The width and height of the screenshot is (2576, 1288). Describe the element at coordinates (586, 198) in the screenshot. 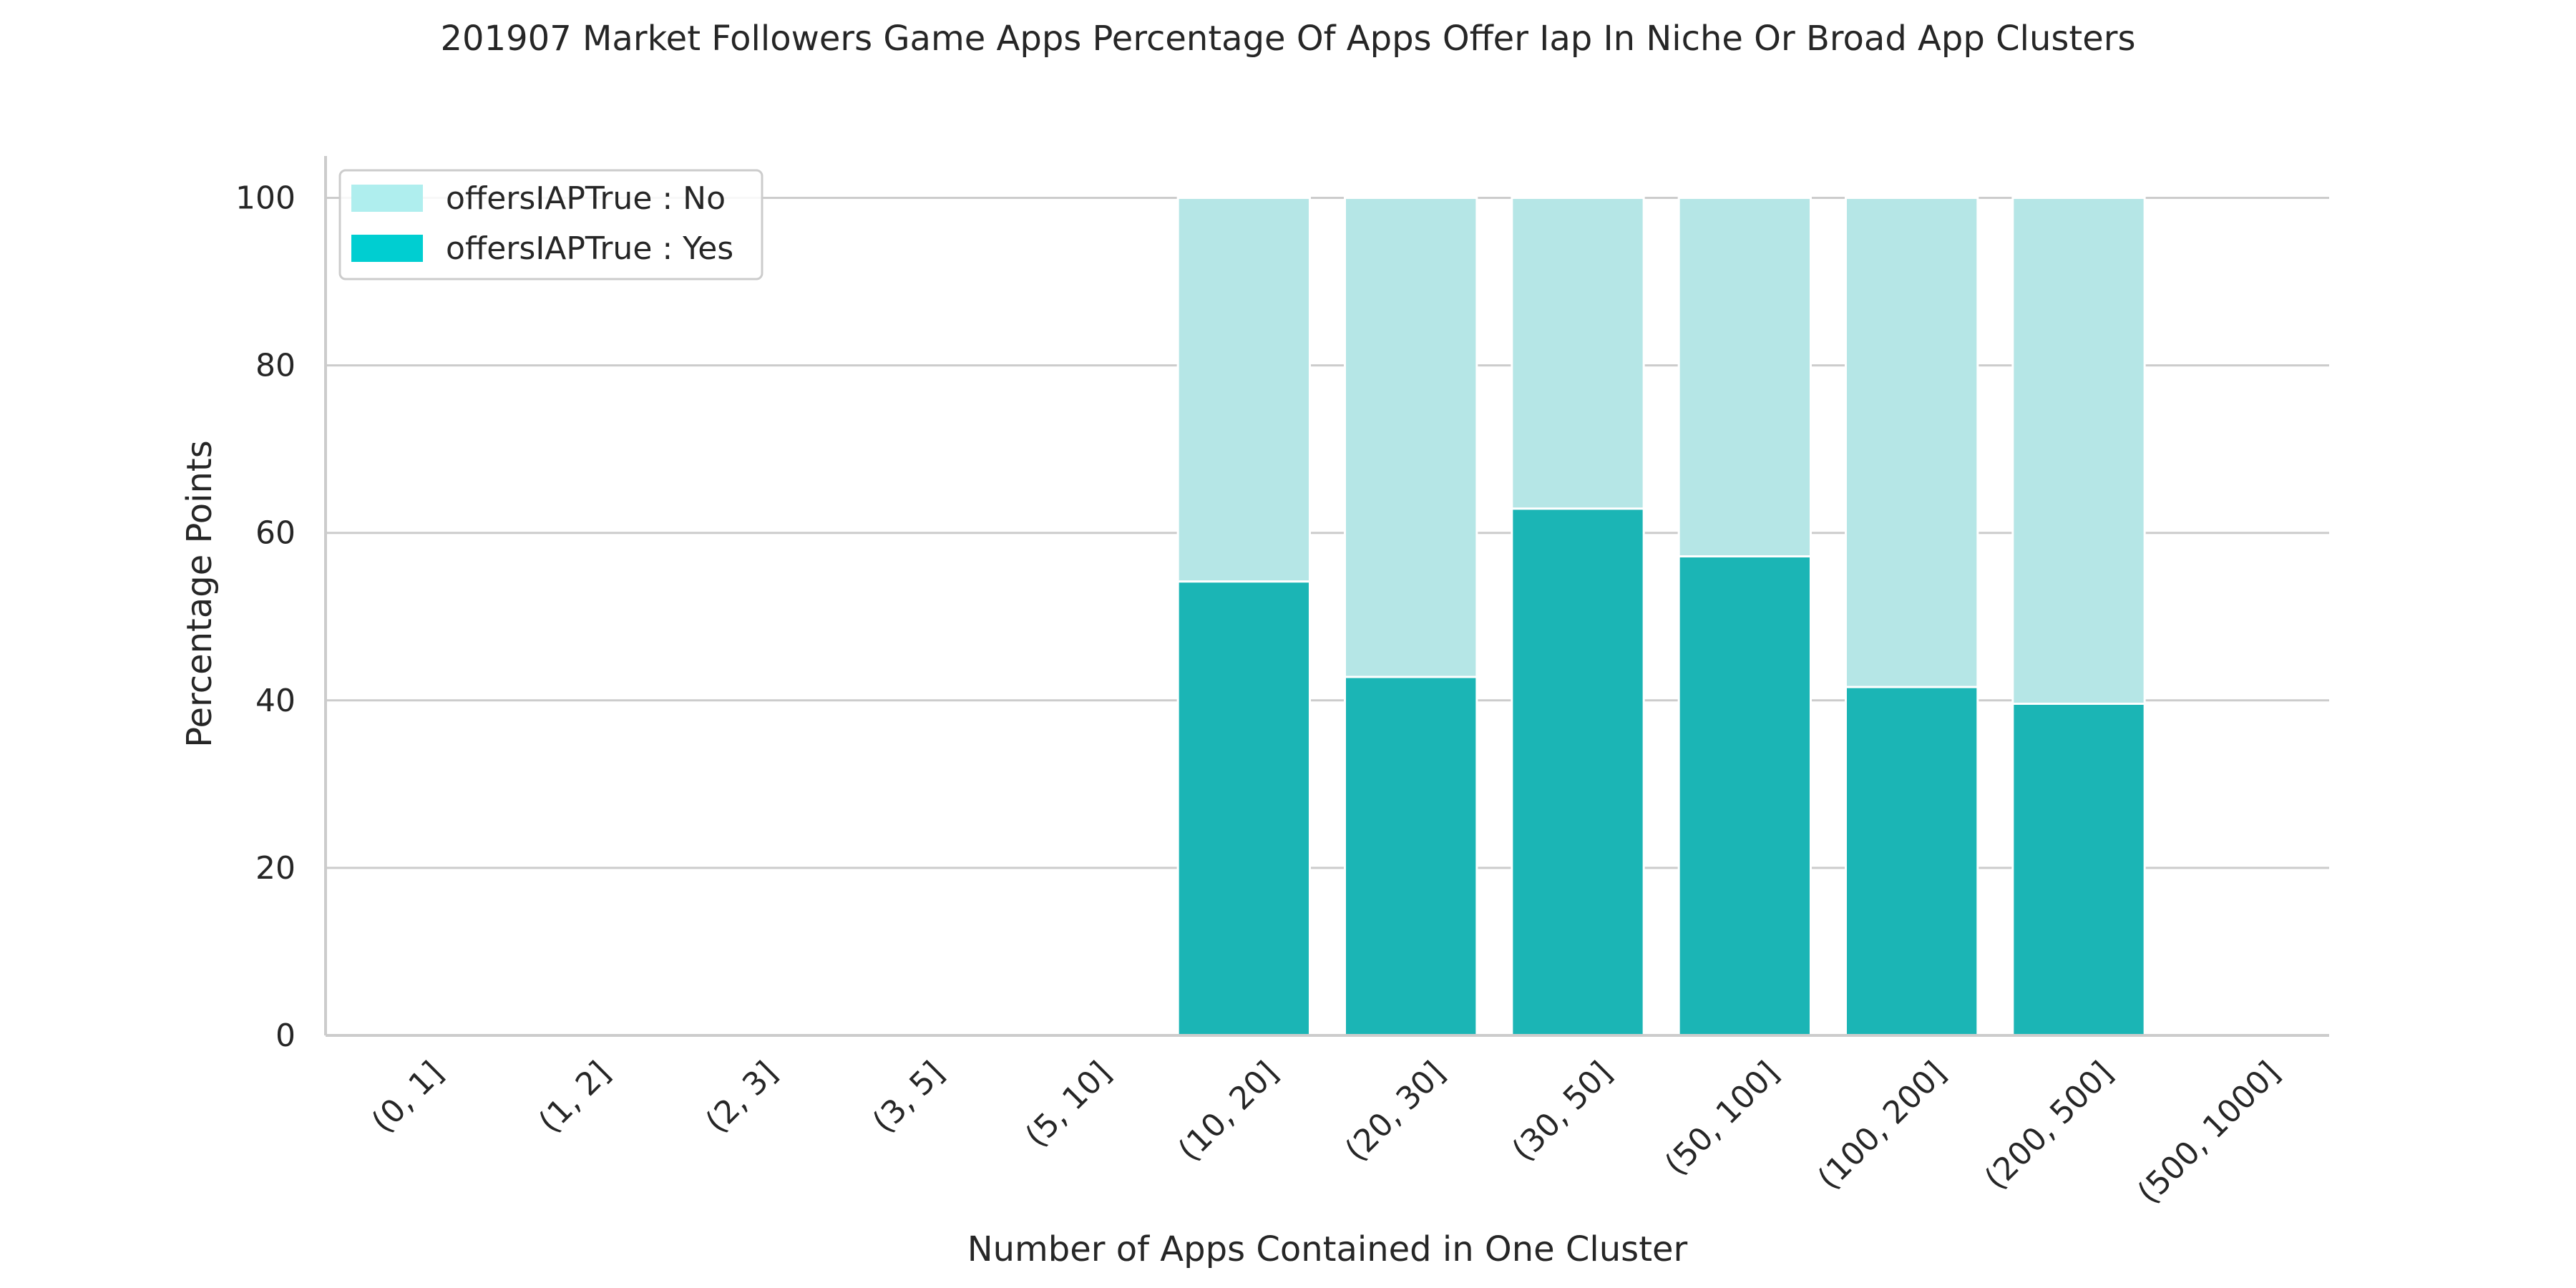

I see `legend-label: offersIAPTrue : No` at that location.